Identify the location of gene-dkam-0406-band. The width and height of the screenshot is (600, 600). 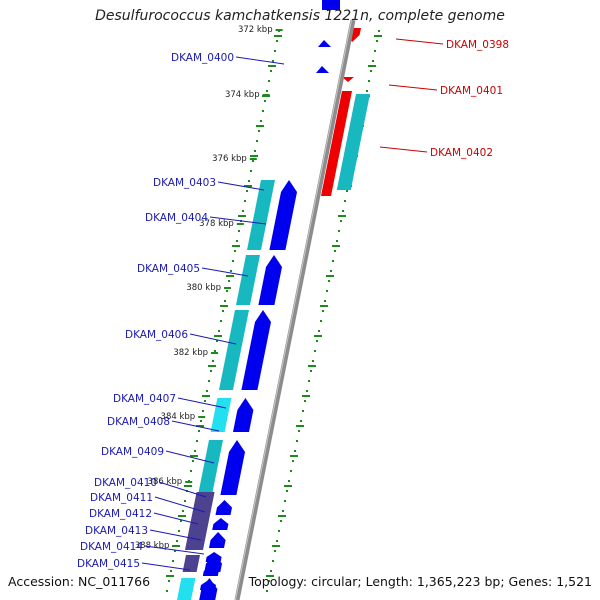
(234, 350).